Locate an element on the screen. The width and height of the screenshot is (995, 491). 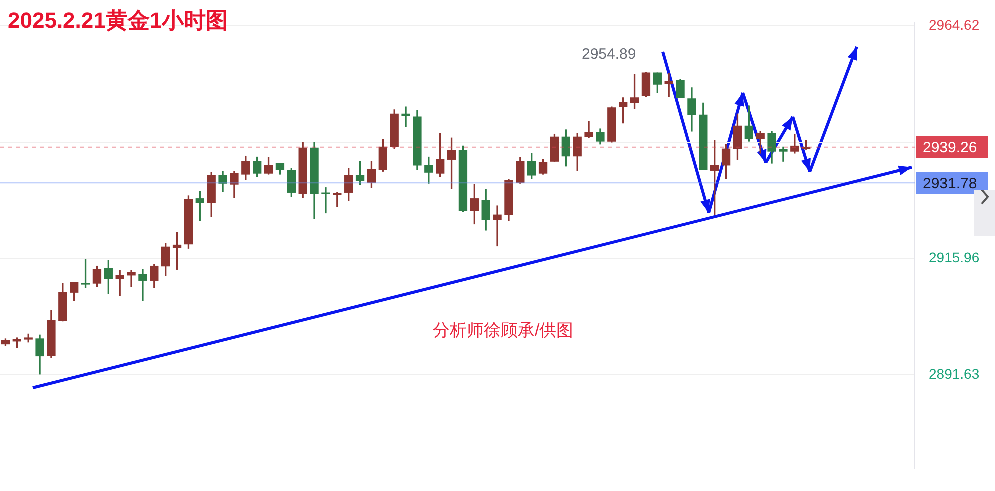
chart-title: 2025.2.21黄金1小时图 is located at coordinates (118, 21).